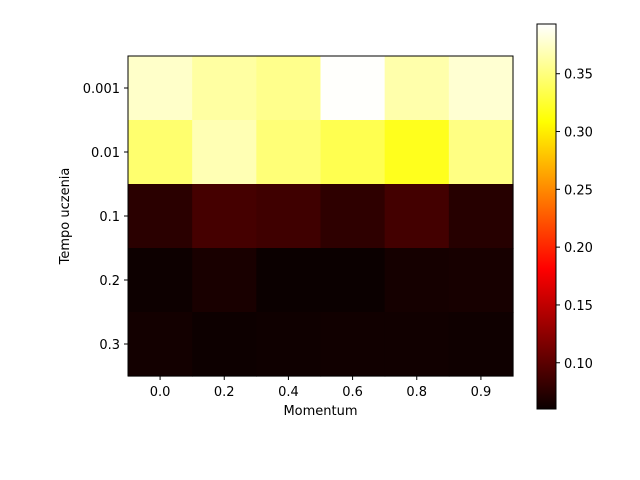  Describe the element at coordinates (65, 217) in the screenshot. I see `y-axis-label: Tempo uczenia` at that location.